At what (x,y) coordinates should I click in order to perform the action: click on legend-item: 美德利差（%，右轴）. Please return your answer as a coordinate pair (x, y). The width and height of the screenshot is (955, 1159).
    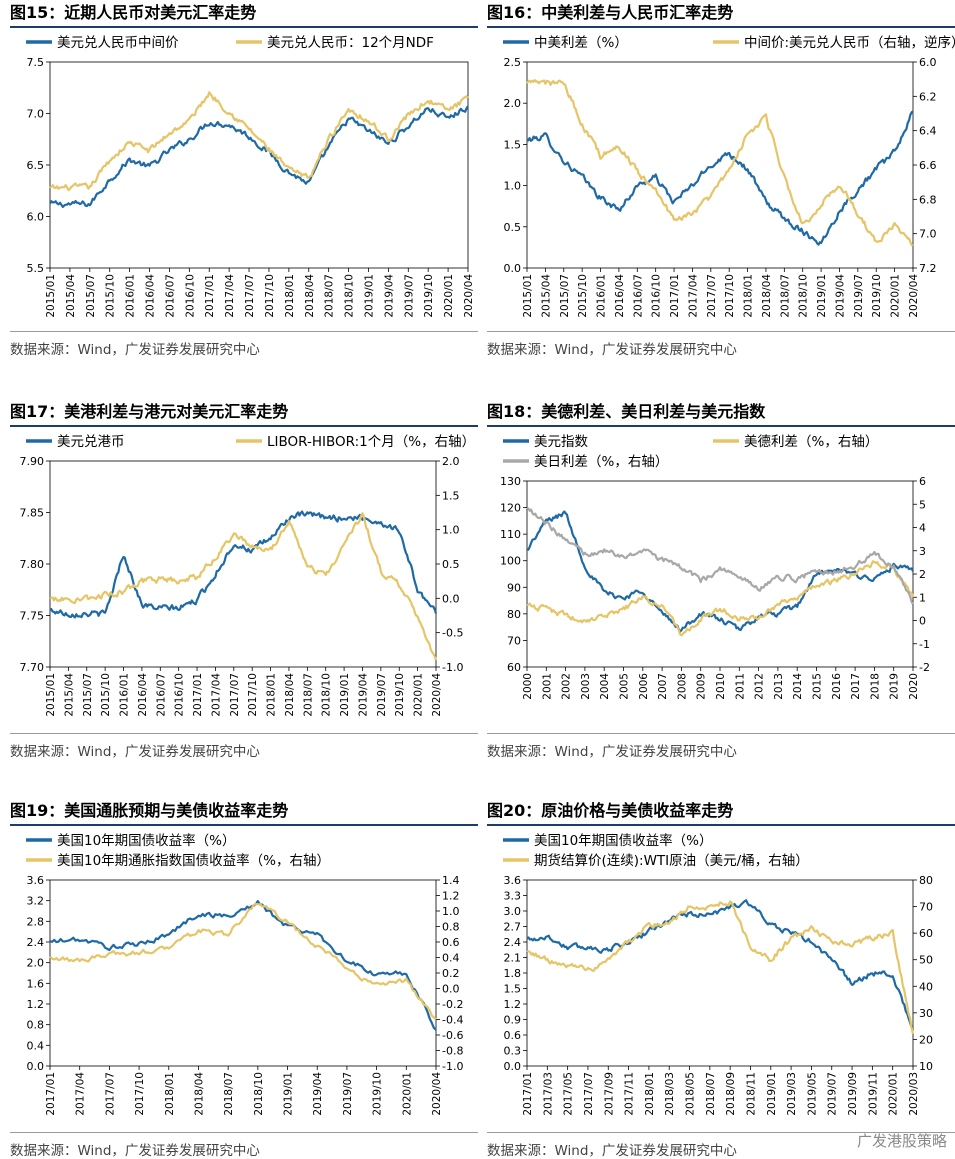
    Looking at the image, I should click on (795, 442).